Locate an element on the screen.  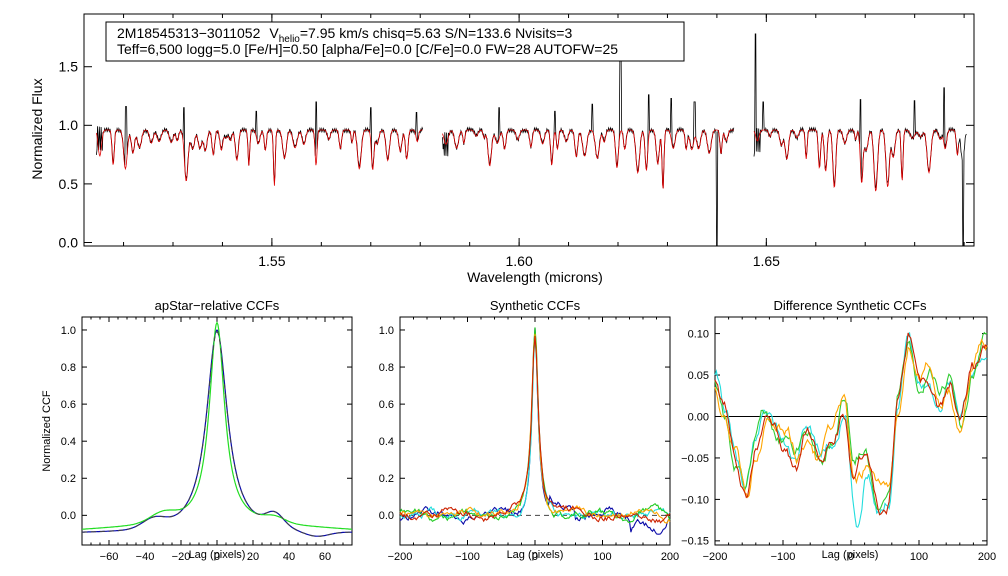
ccf-synthetic-xlabel: Lag (pixels) is located at coordinates (535, 555).